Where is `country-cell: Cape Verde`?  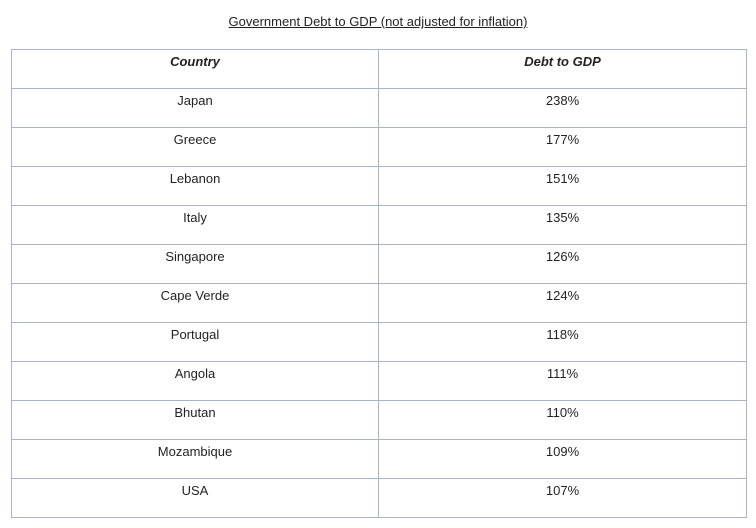
country-cell: Cape Verde is located at coordinates (195, 303).